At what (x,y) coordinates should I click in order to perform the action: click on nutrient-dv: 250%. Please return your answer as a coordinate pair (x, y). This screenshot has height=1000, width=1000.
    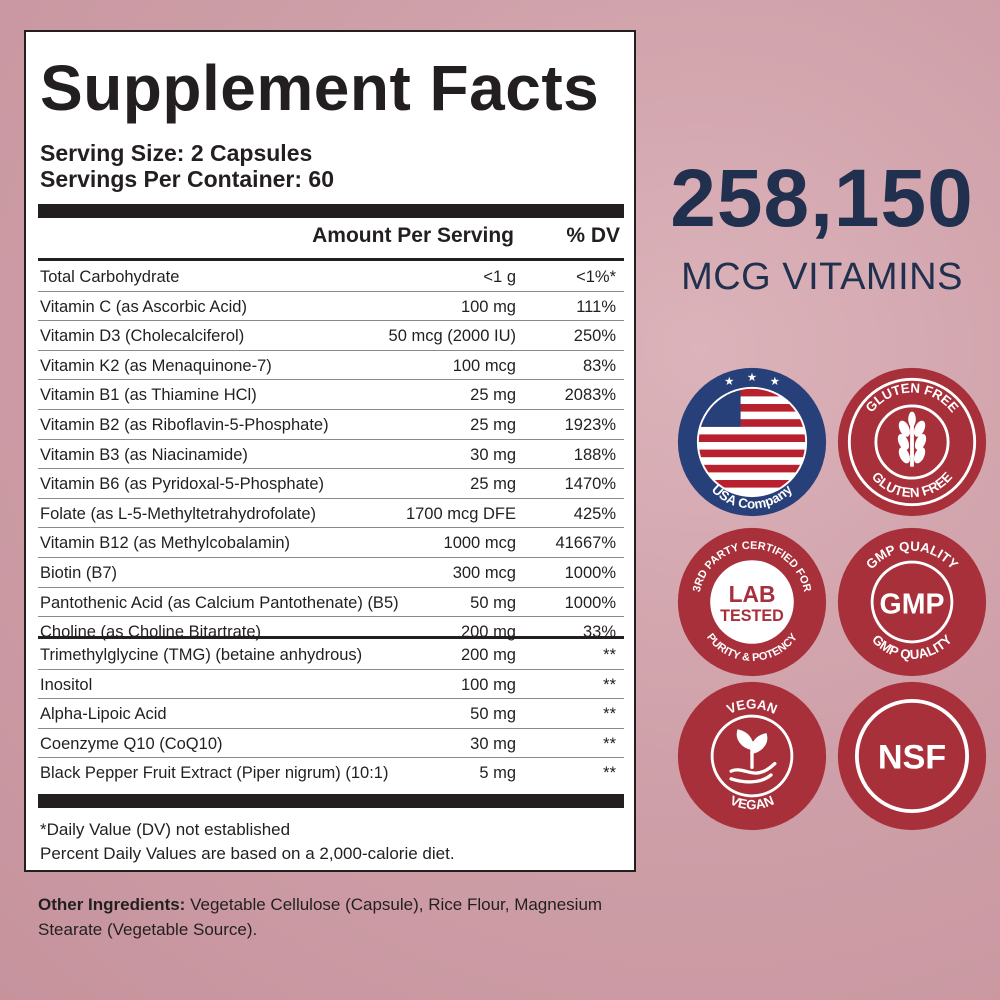
    Looking at the image, I should click on (594, 336).